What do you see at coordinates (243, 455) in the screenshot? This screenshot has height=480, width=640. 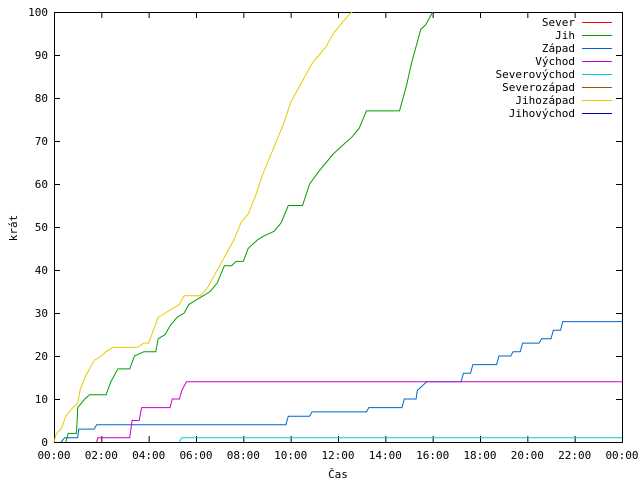 I see `x-tick-label: 08:00` at bounding box center [243, 455].